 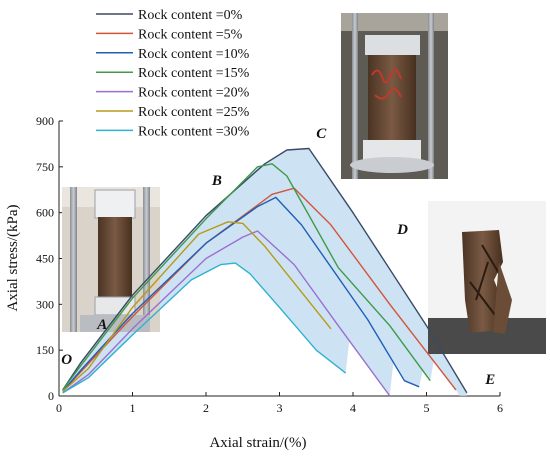 I want to click on legend-label-2: Rock content =10%, so click(x=194, y=54).